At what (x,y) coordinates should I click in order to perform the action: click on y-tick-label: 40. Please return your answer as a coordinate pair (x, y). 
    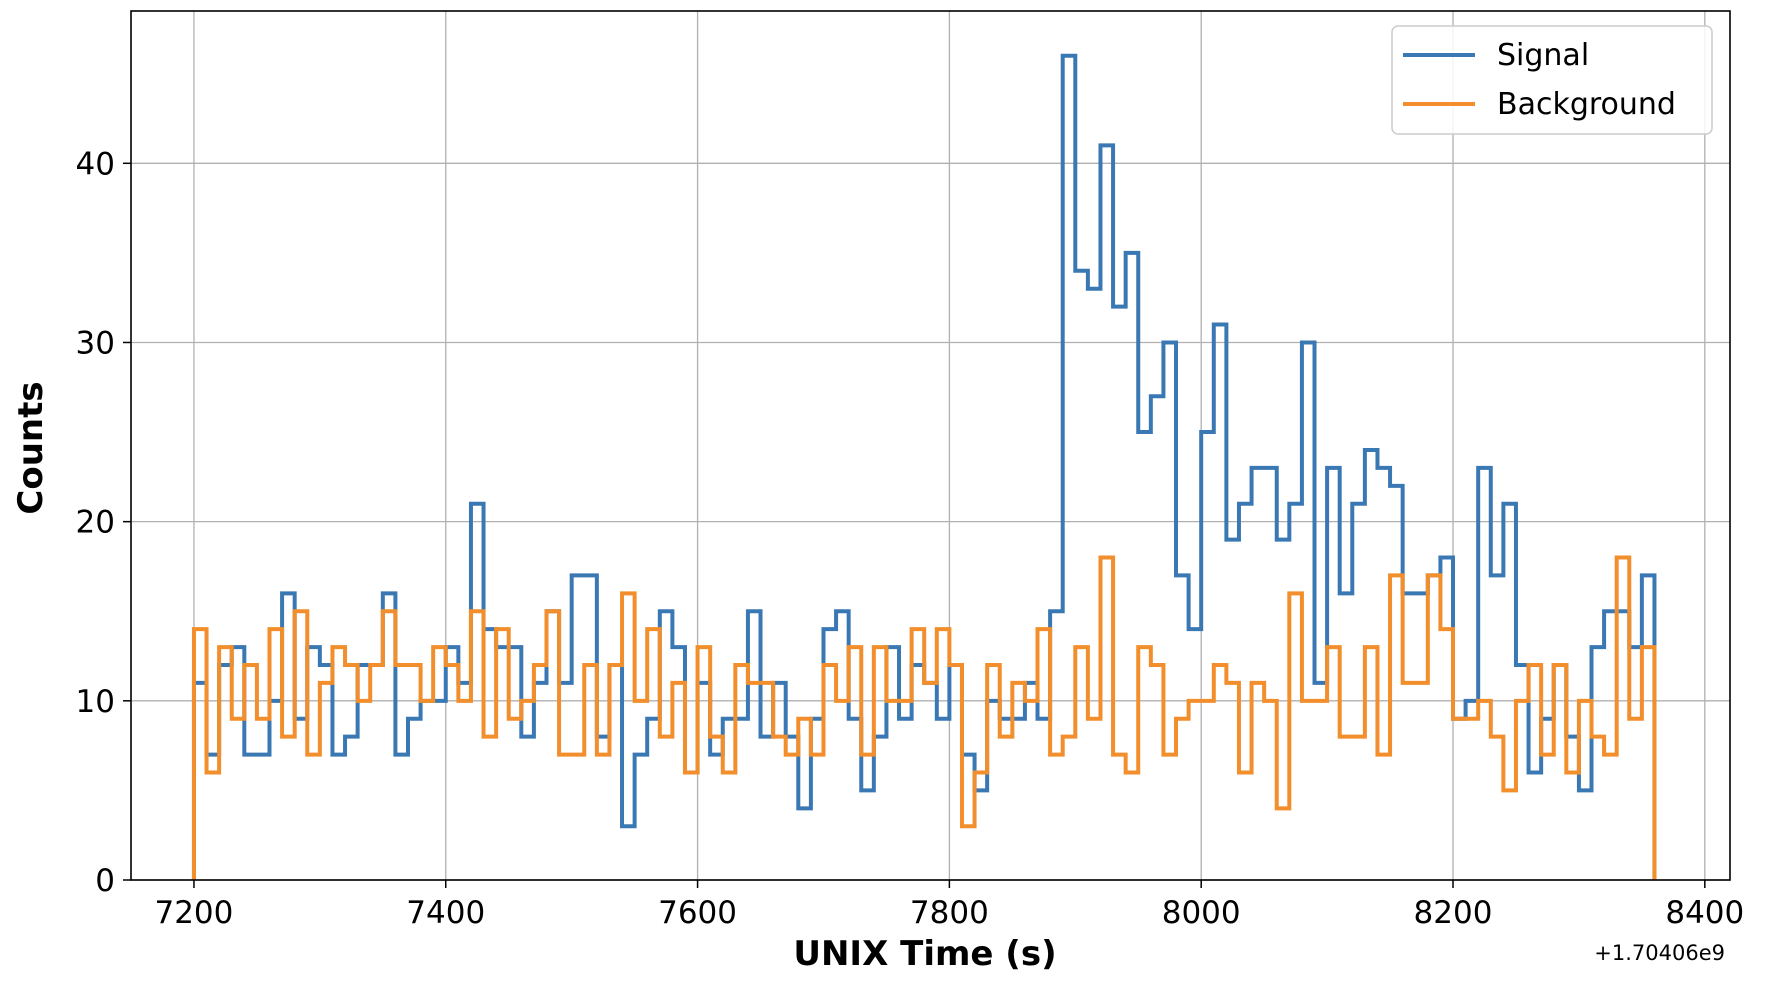
    Looking at the image, I should click on (95, 164).